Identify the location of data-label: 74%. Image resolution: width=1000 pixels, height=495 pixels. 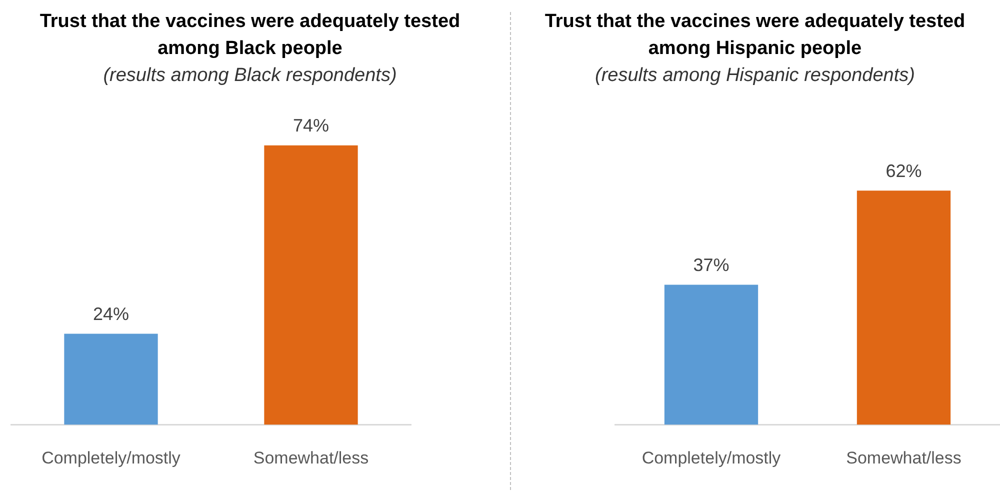
(311, 126).